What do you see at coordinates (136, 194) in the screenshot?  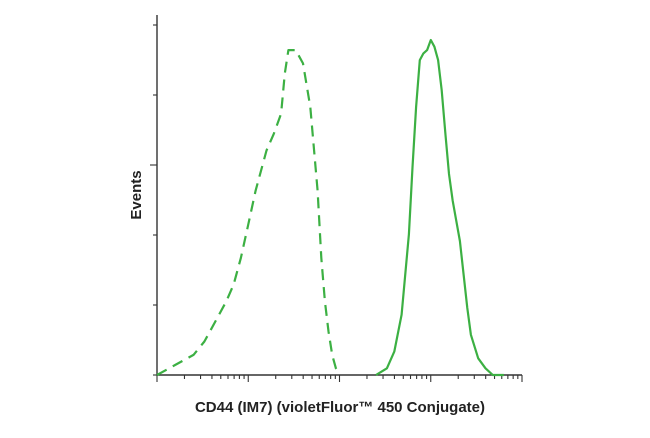 I see `y-axis-label: Events` at bounding box center [136, 194].